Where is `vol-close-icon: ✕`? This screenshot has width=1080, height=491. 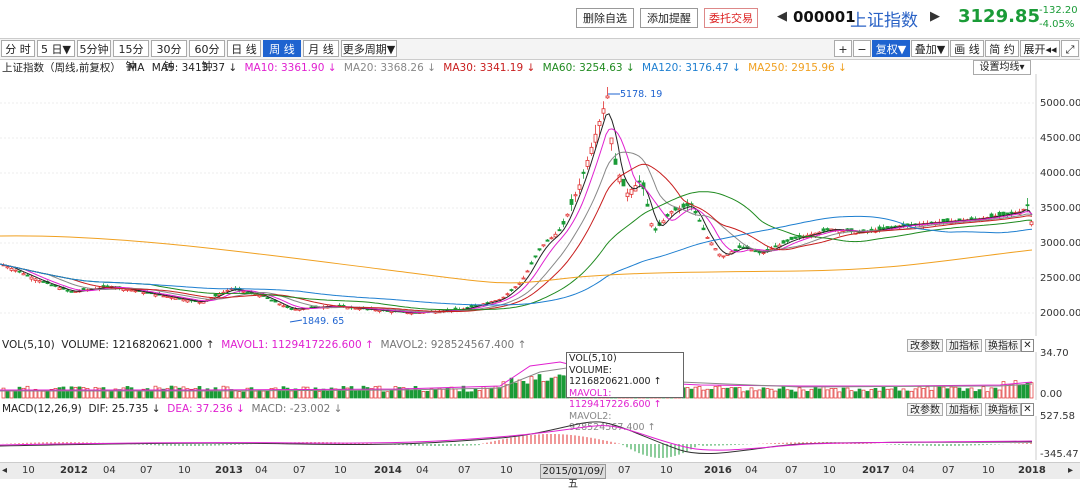 vol-close-icon: ✕ is located at coordinates (1027, 345).